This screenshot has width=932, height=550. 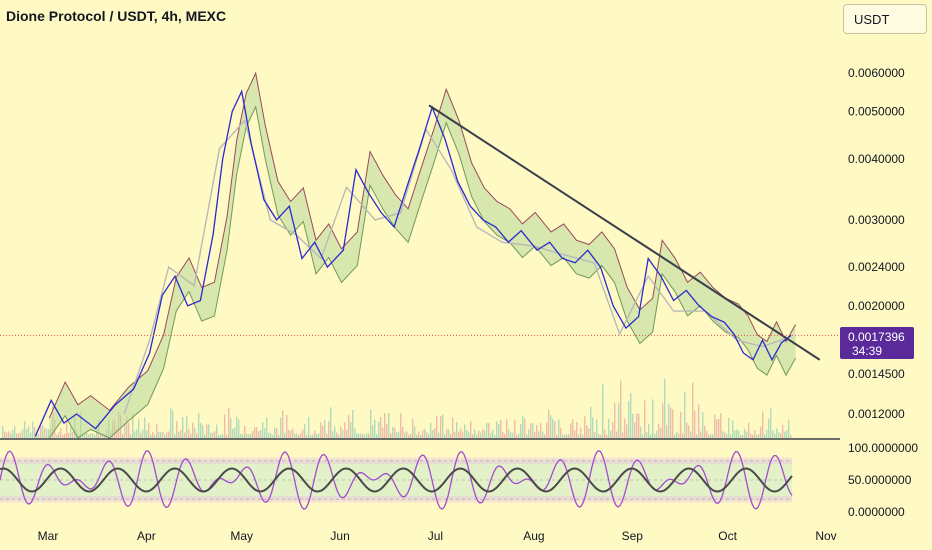 I want to click on oscillator-tick-label: 50.0000000, so click(x=880, y=480).